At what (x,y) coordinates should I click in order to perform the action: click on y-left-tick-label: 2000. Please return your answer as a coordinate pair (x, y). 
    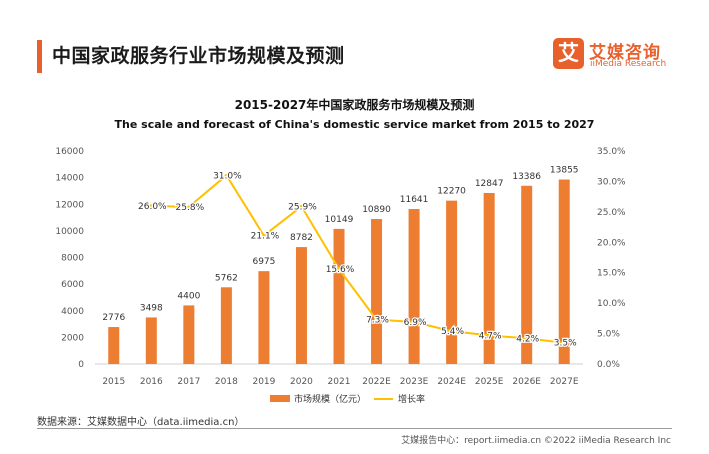
    Looking at the image, I should click on (72, 338).